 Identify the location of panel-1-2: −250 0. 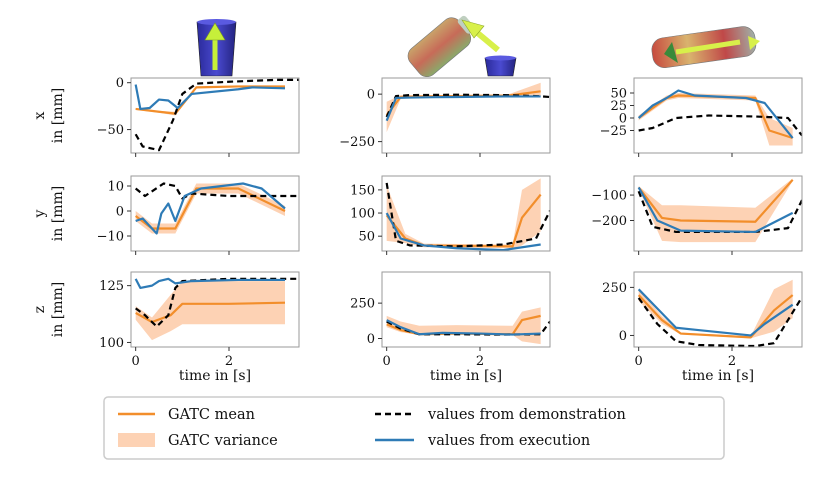
(445, 117).